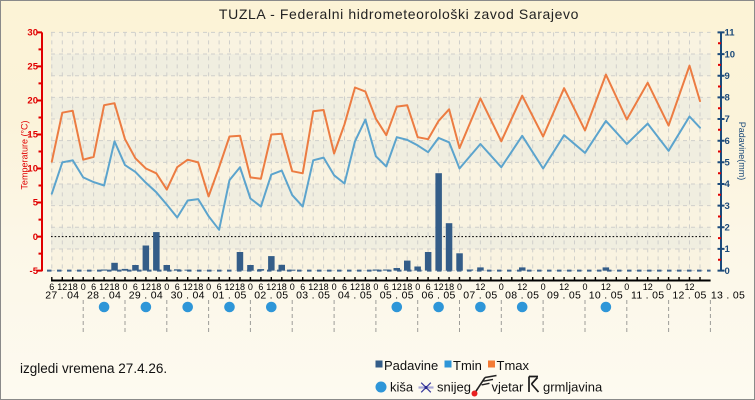 Image resolution: width=755 pixels, height=400 pixels. I want to click on svg-text: snijeg, so click(454, 387).